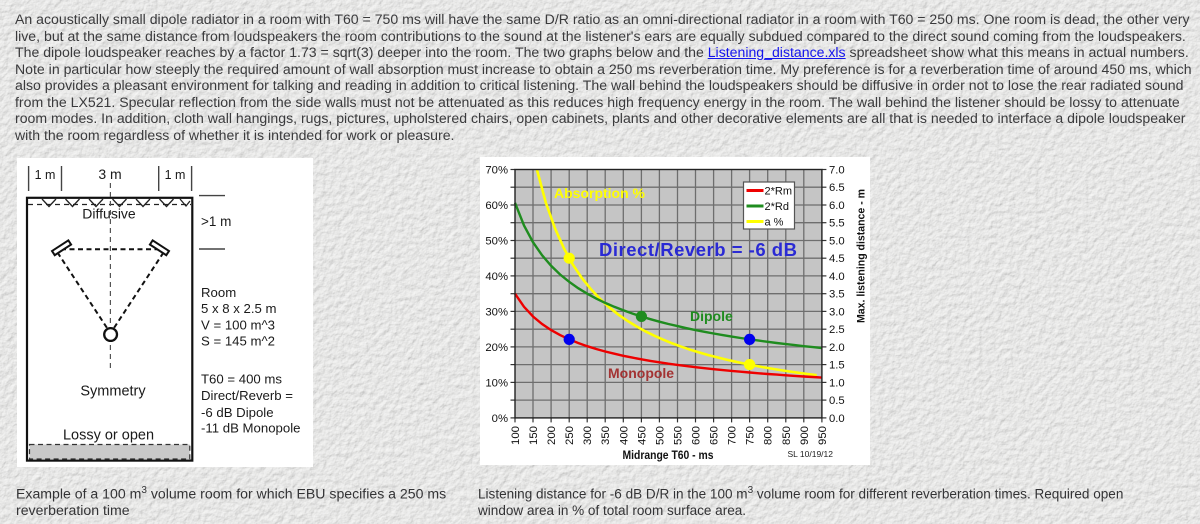 This screenshot has height=524, width=1200. What do you see at coordinates (109, 214) in the screenshot?
I see `svg-text: Diffusive` at bounding box center [109, 214].